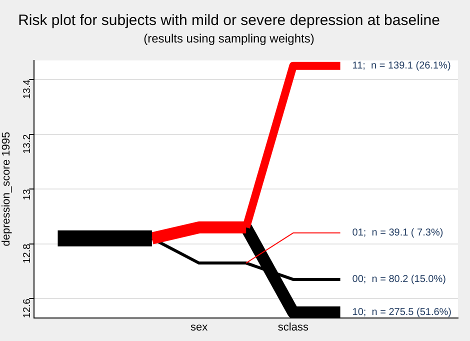  Describe the element at coordinates (27, 308) in the screenshot. I see `y-tick-label: 12.6` at that location.